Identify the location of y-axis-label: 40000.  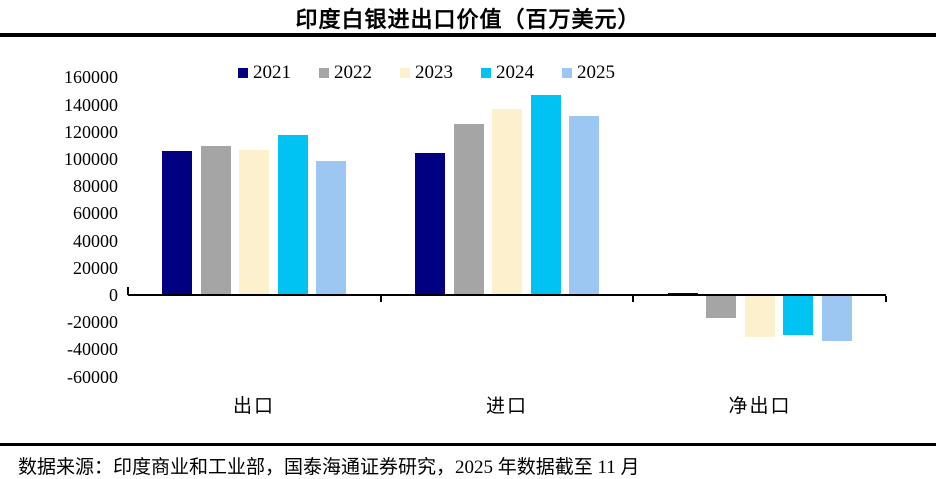
(95, 240).